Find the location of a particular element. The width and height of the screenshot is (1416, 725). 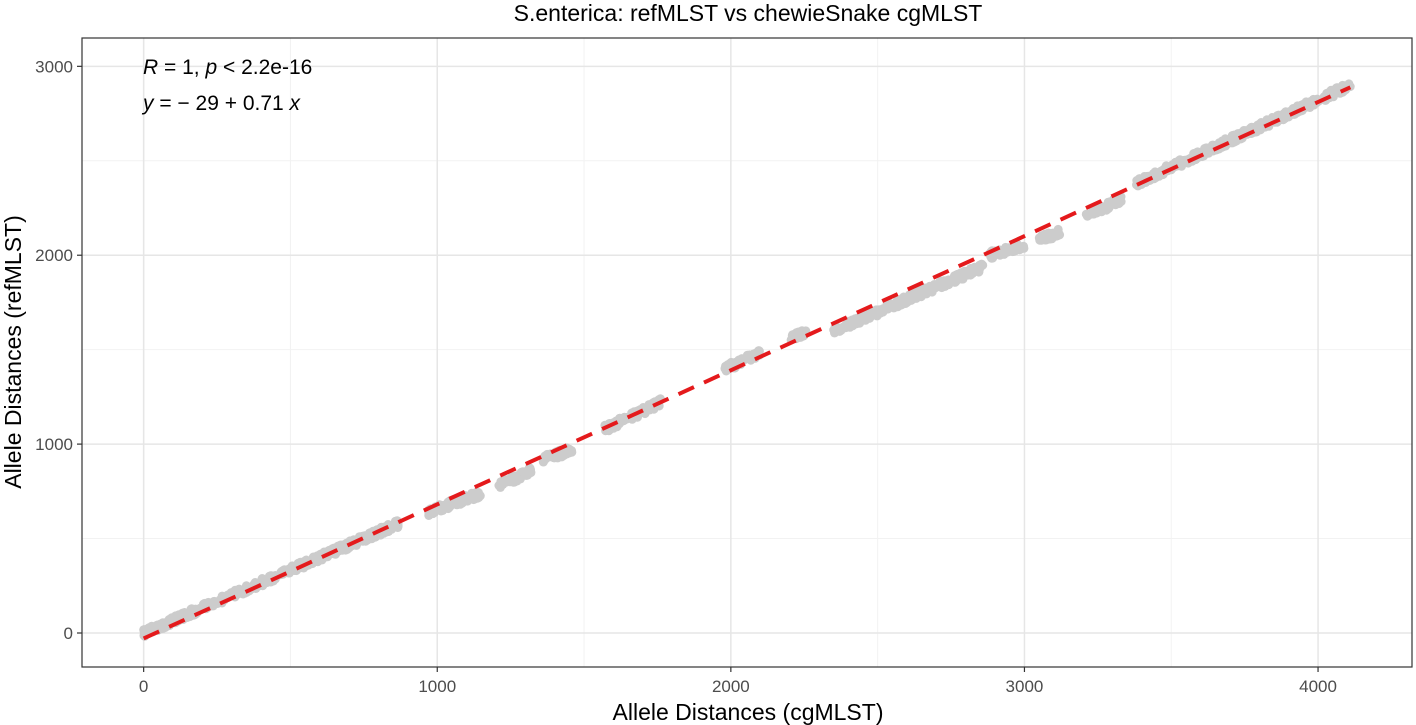

annot-eq2: < 2.2e-16 is located at coordinates (264, 67).